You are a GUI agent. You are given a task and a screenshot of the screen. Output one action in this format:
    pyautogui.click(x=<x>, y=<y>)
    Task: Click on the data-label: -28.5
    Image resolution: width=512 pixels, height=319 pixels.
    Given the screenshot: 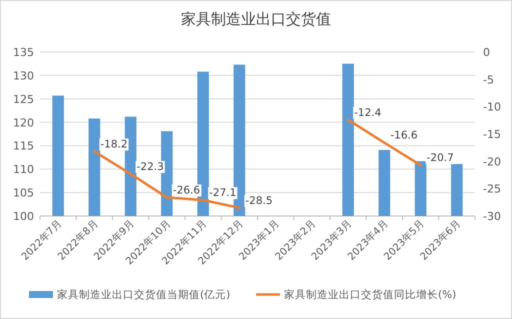 What is the action you would take?
    pyautogui.click(x=259, y=200)
    